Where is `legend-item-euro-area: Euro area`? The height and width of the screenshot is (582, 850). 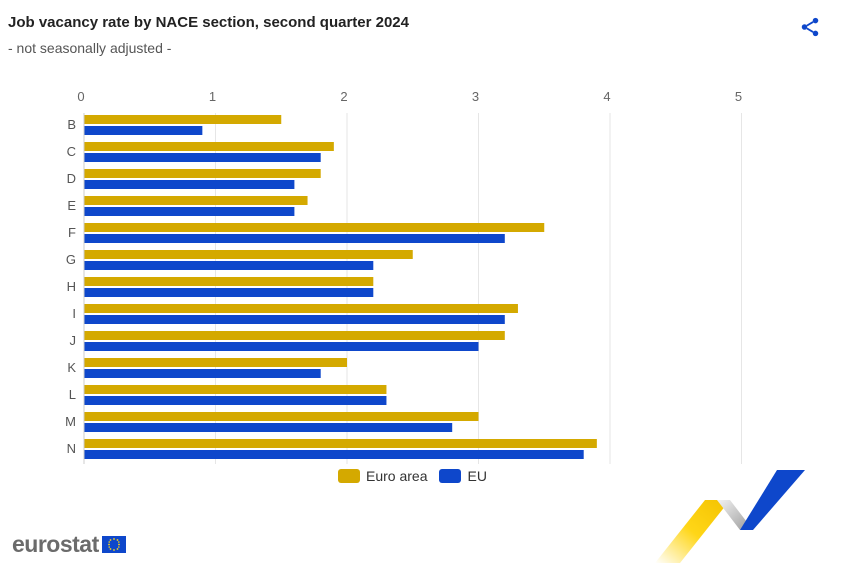
legend-item-euro-area: Euro area is located at coordinates (382, 476).